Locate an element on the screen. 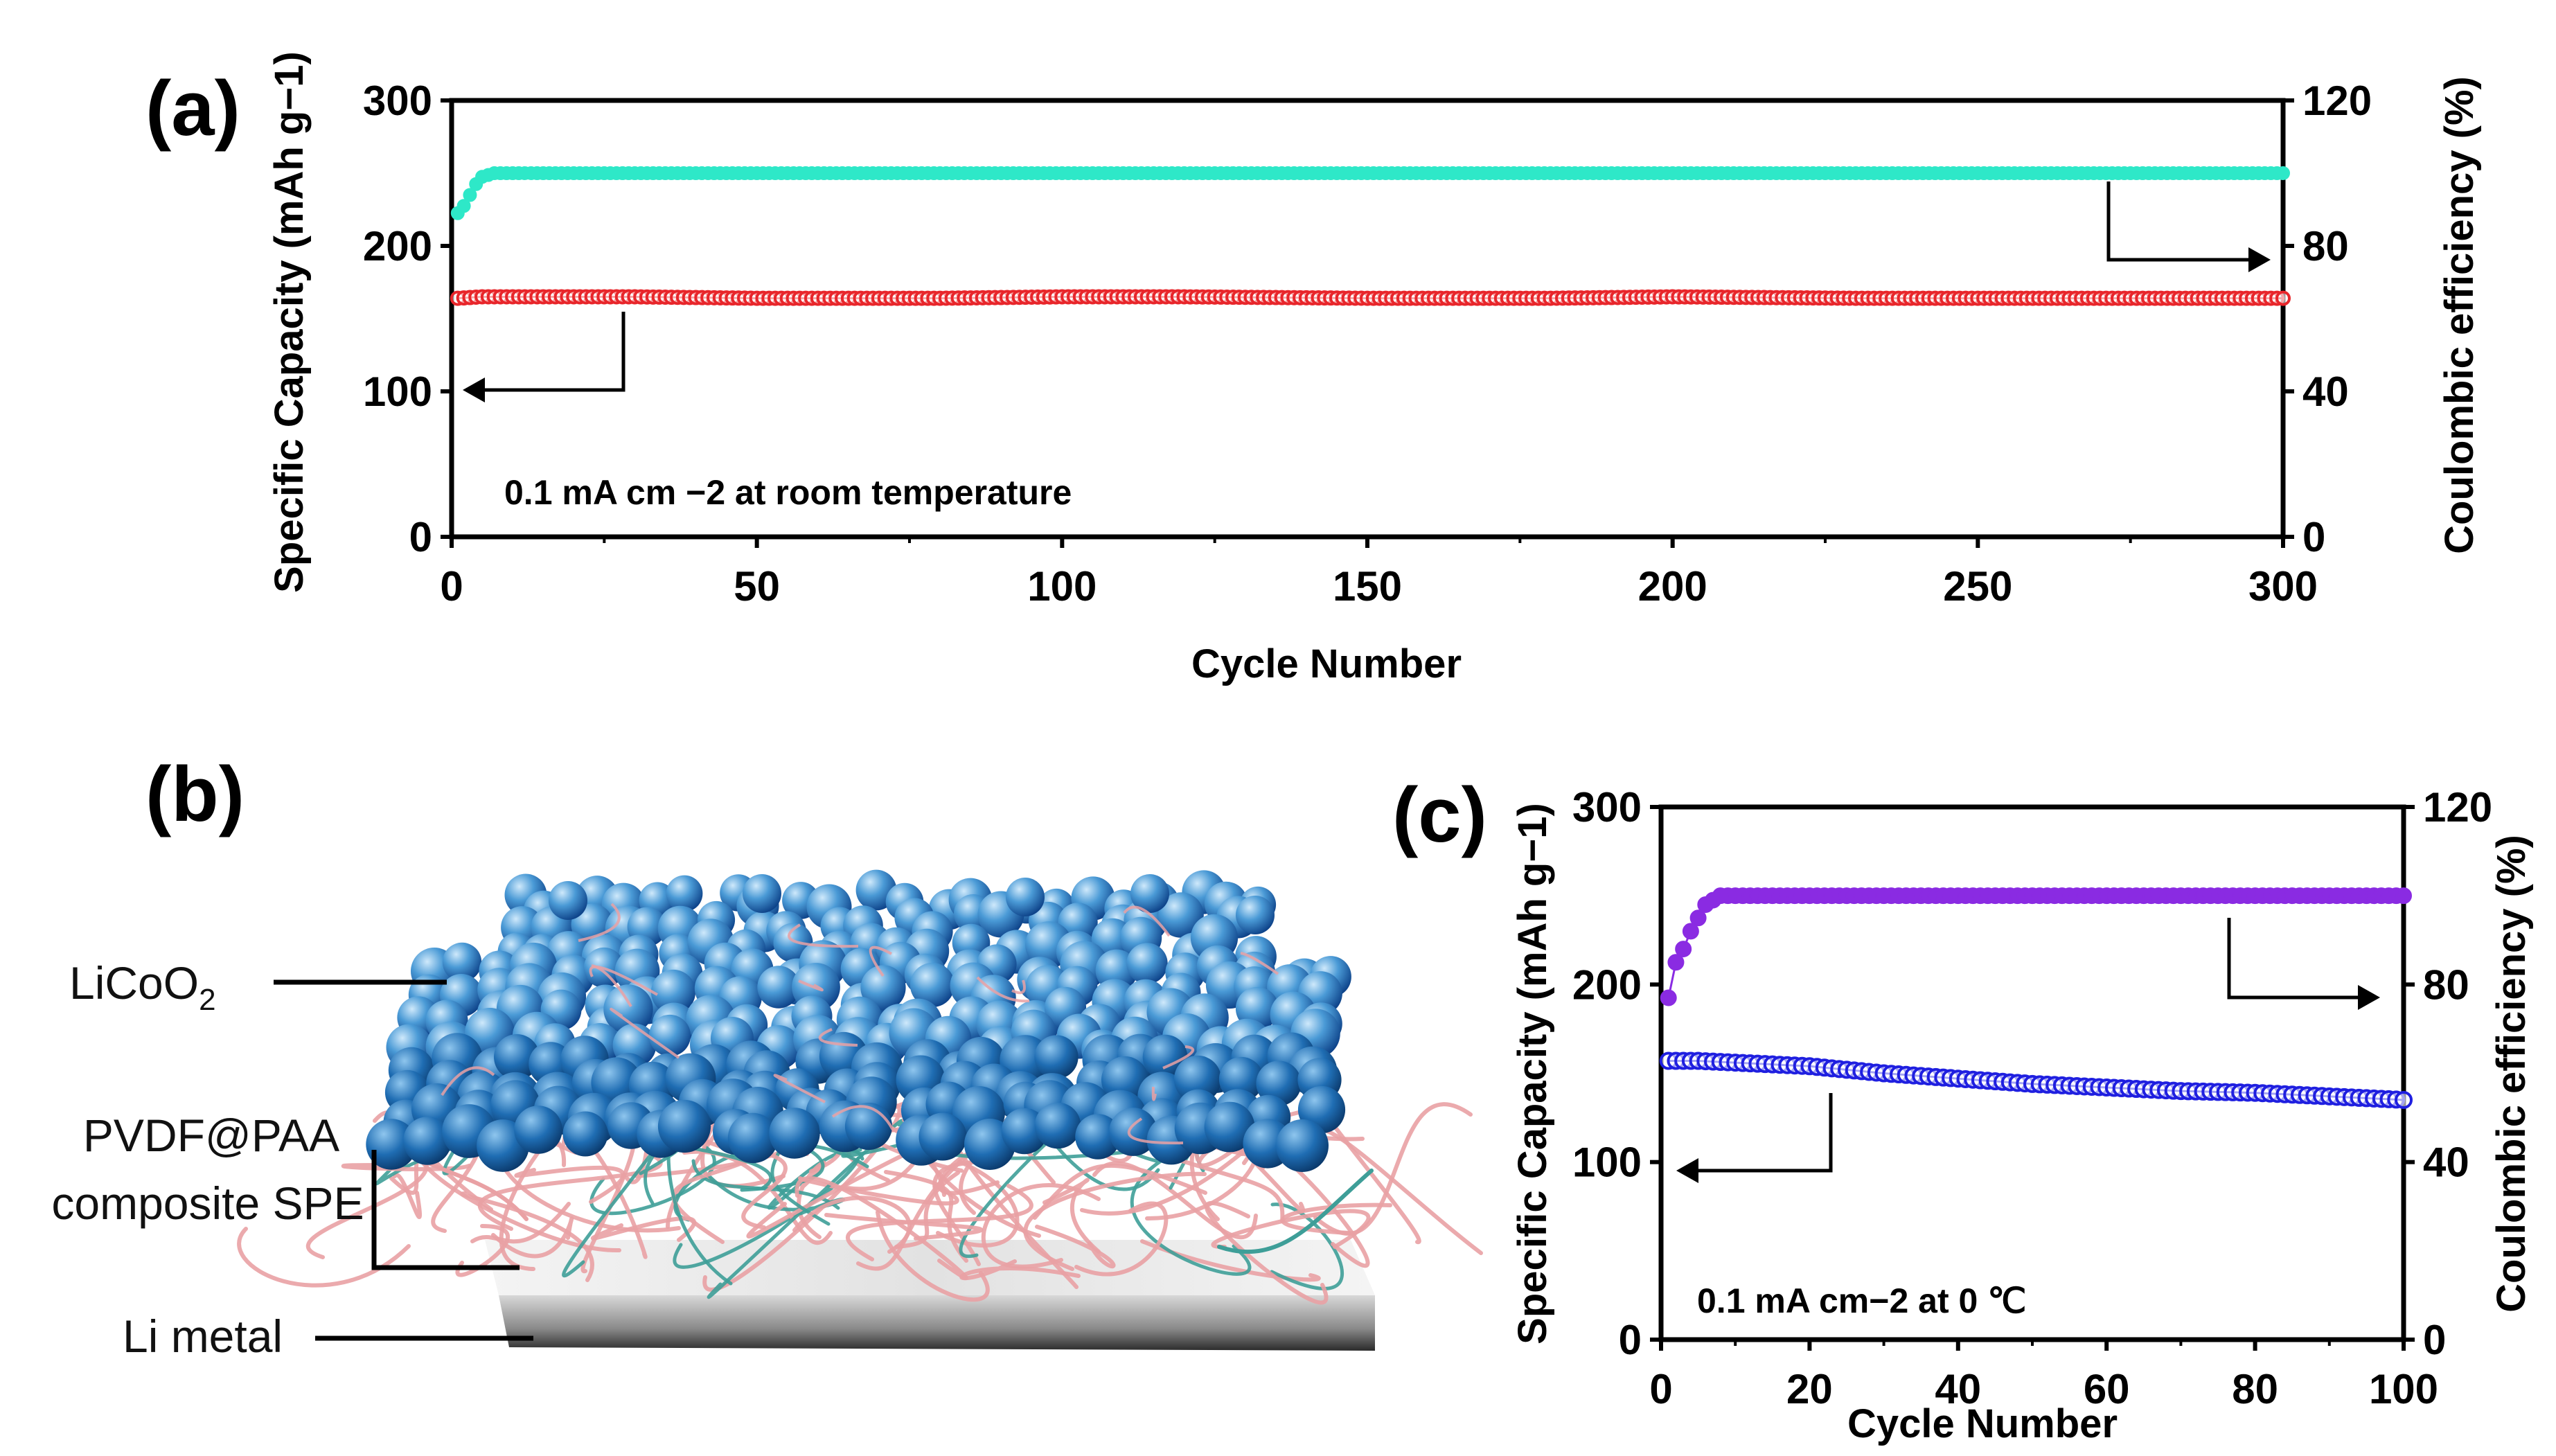 This screenshot has width=2556, height=1456. chart-a-xticks: 0 50 100 150 200 250 300 is located at coordinates (1379, 573).